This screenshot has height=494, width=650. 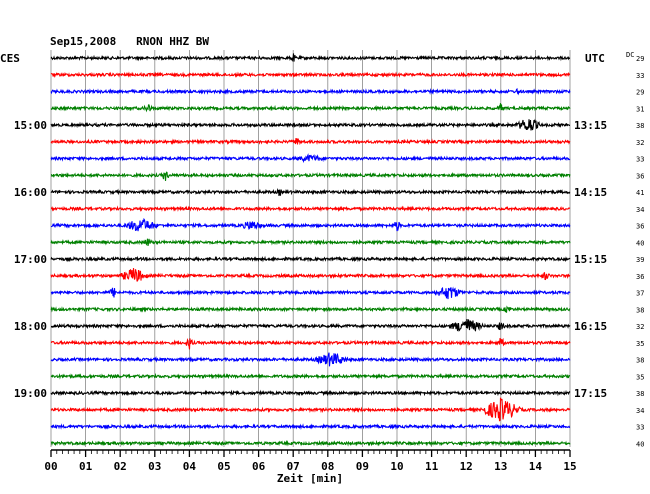 I want to click on x-tick-label: 05, so click(x=223, y=466).